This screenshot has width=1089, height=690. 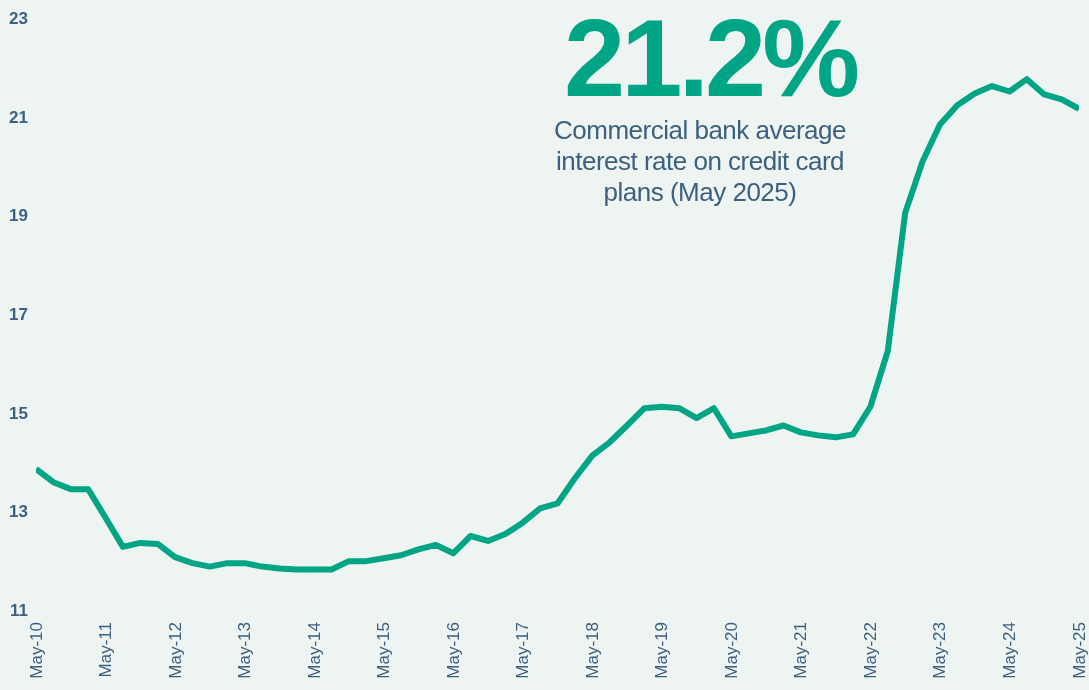 I want to click on y-tick-label: 13, so click(x=18, y=512).